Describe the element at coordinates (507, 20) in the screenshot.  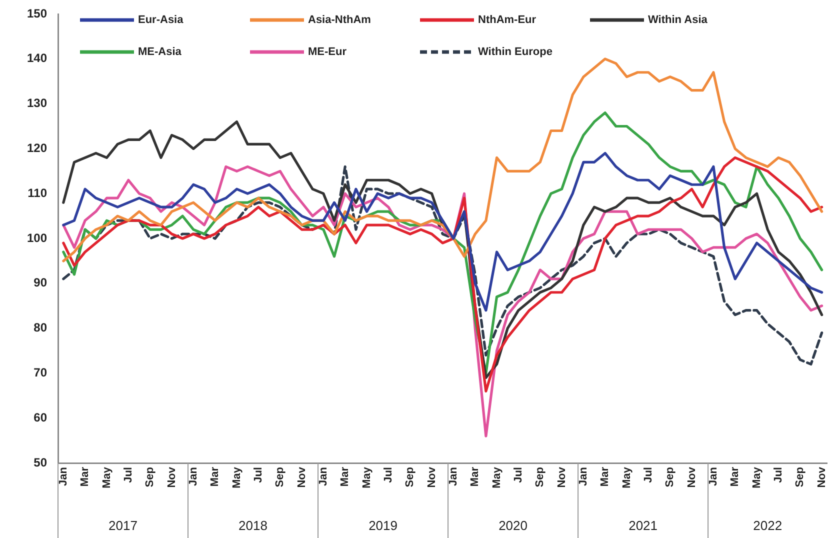
I see `legend-label: NthAm-Eur` at that location.